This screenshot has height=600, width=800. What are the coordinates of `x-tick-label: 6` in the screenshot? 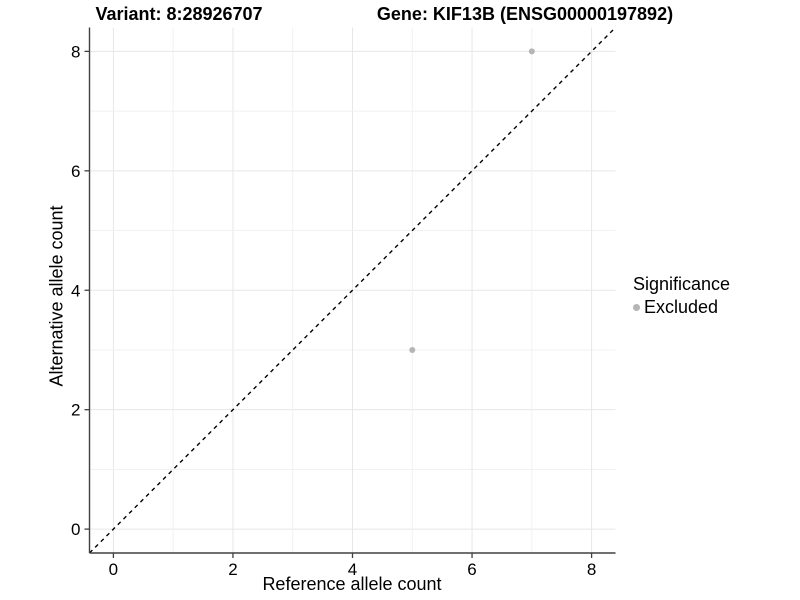 It's located at (471, 569).